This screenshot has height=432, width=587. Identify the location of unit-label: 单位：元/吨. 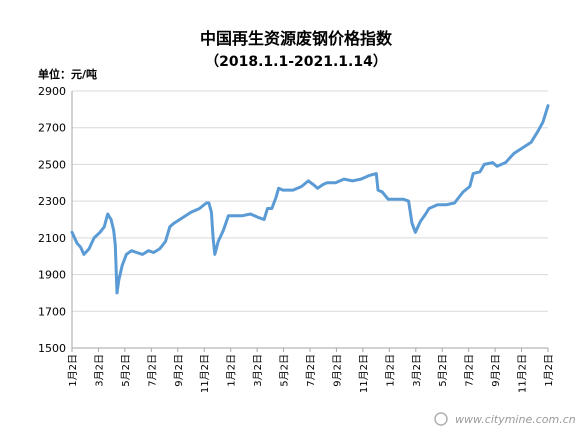
(67, 74).